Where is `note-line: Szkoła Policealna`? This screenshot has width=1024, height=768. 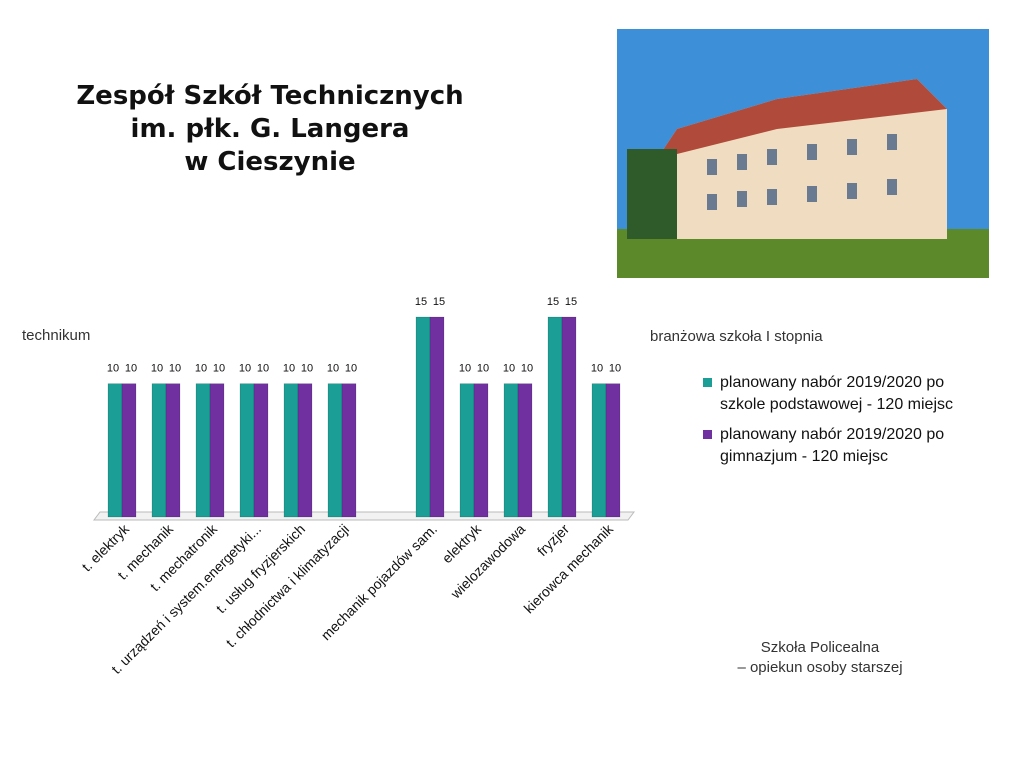 note-line: Szkoła Policealna is located at coordinates (820, 647).